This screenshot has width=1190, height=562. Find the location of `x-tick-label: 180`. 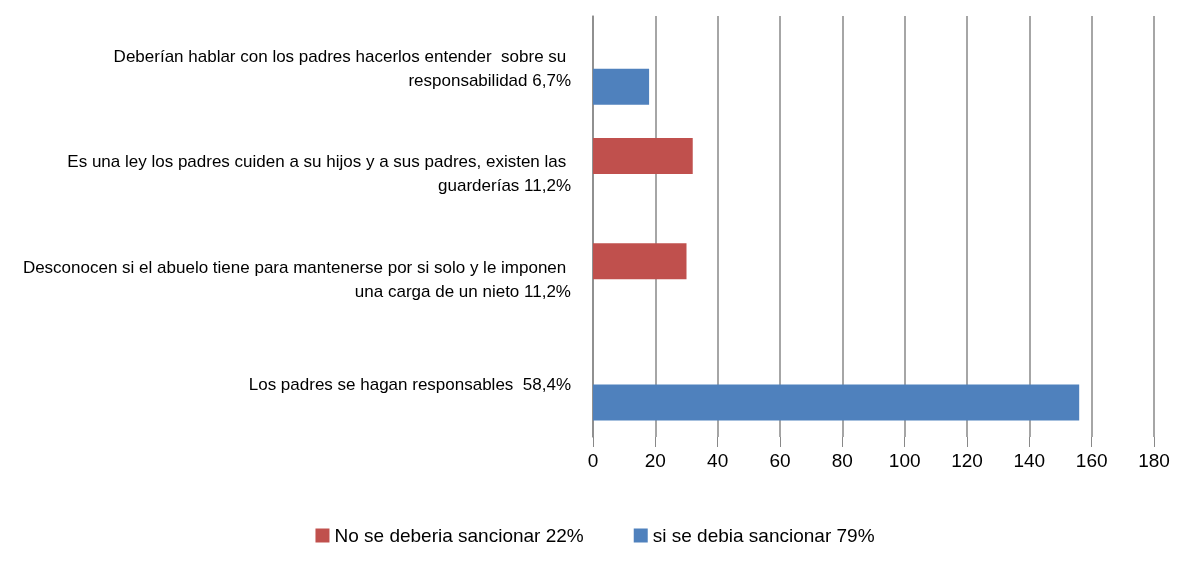

x-tick-label: 180 is located at coordinates (1154, 460).